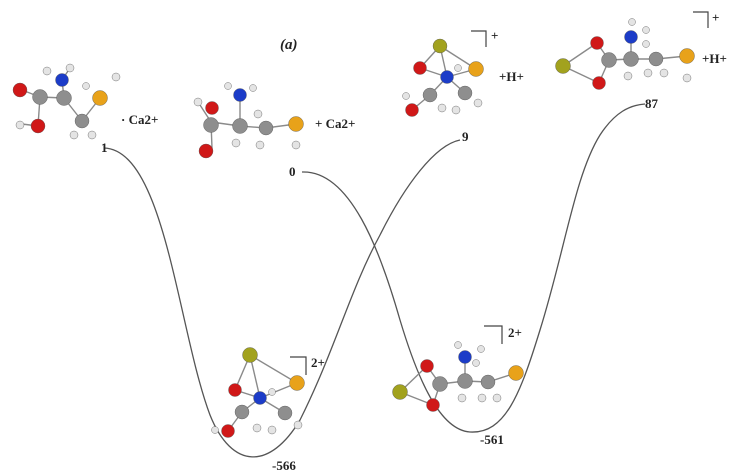  I want to click on energy-label-s3: 9, so click(465, 136).